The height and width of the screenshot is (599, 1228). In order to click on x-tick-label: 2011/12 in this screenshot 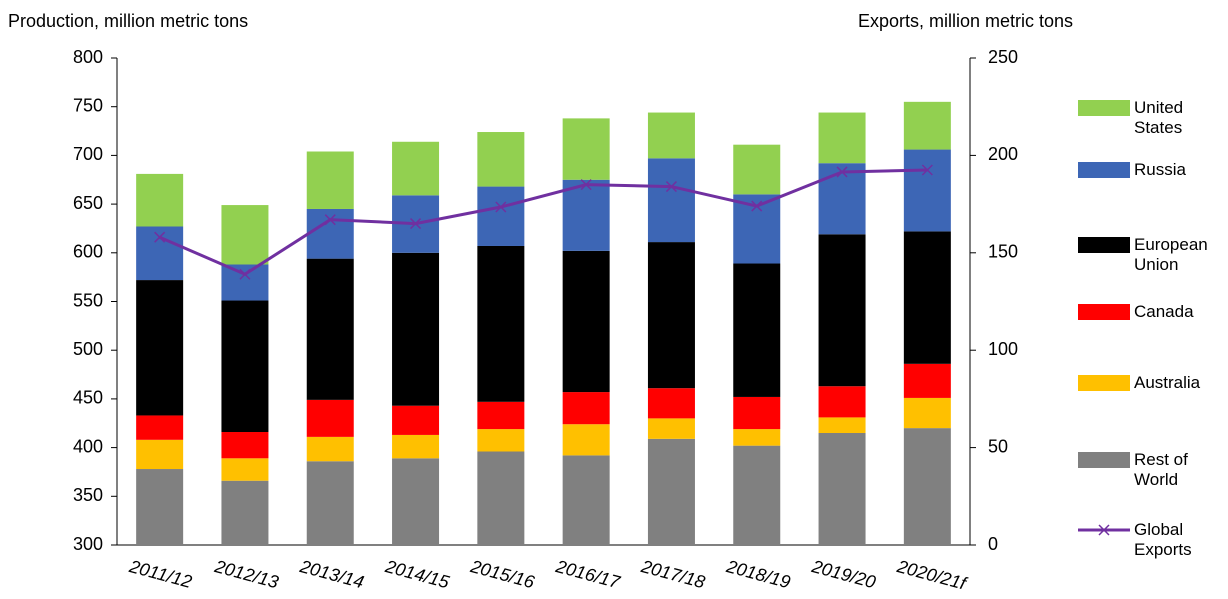, I will do `click(160, 574)`.